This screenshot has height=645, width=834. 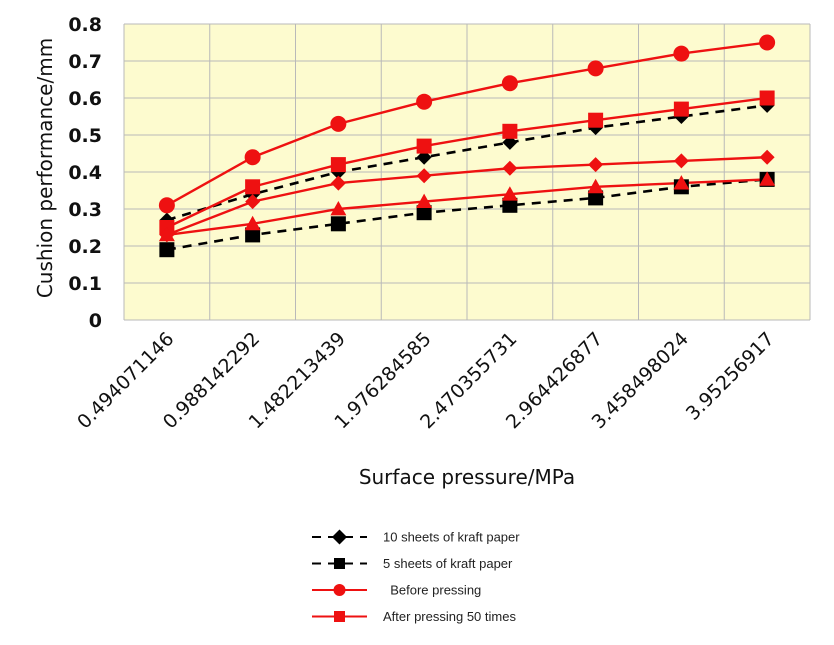 What do you see at coordinates (85, 25) in the screenshot?
I see `y-tick-label: 0.8` at bounding box center [85, 25].